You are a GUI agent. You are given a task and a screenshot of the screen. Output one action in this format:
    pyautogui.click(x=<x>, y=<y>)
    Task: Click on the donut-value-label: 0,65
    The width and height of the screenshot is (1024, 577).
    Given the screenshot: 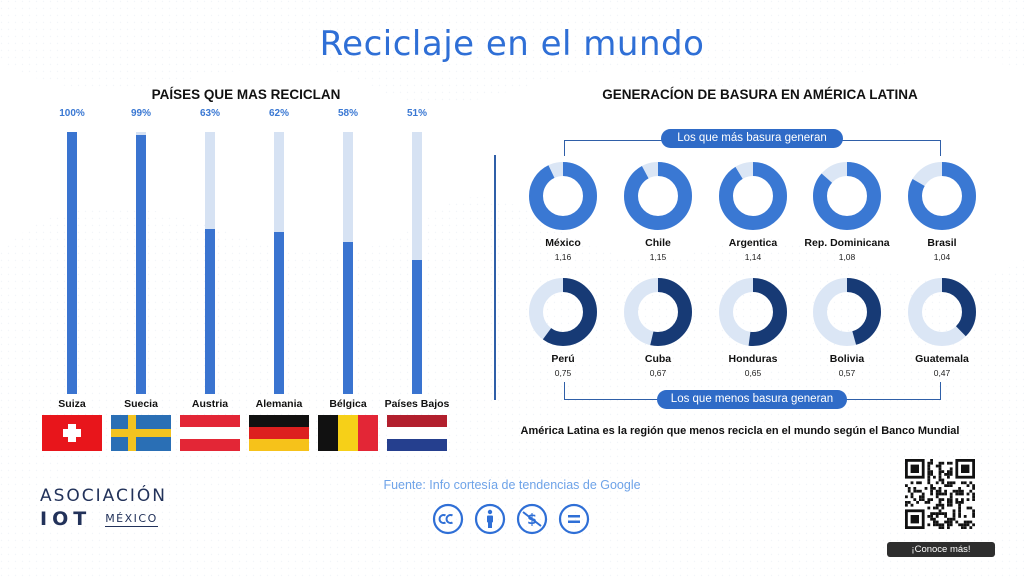 What is the action you would take?
    pyautogui.click(x=753, y=373)
    